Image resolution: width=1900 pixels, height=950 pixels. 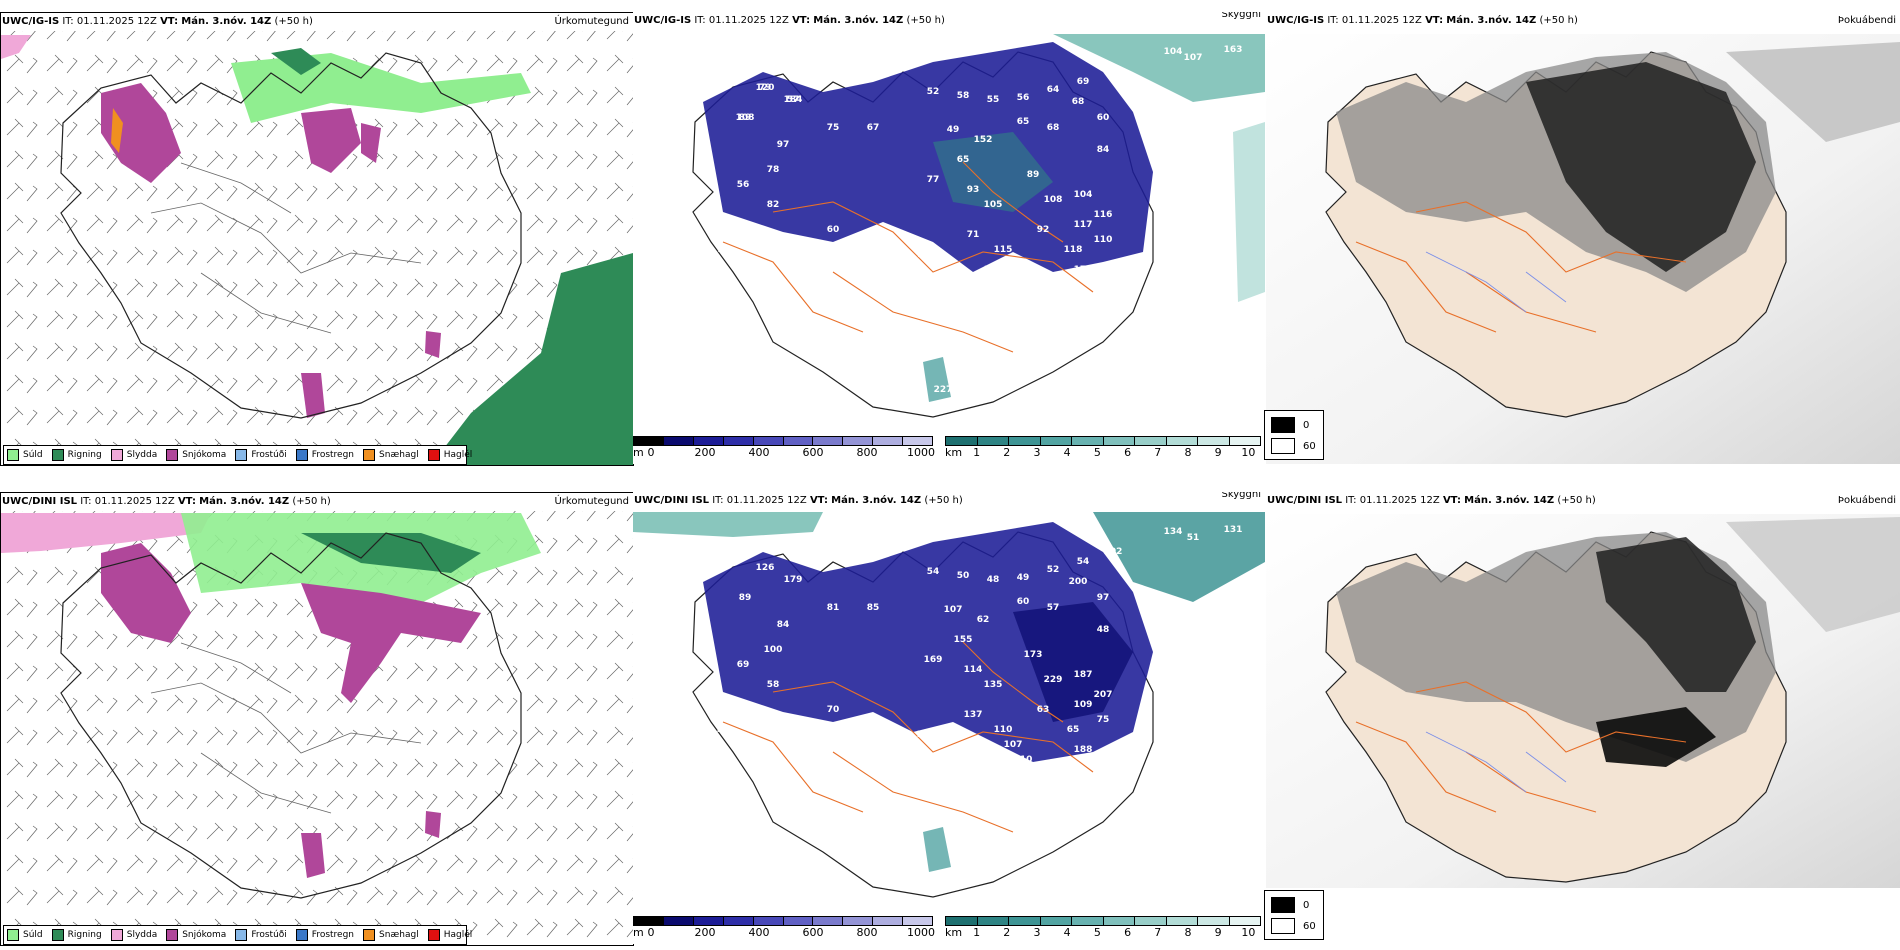 I want to click on visibility-value-label: 131, so click(x=1233, y=530).